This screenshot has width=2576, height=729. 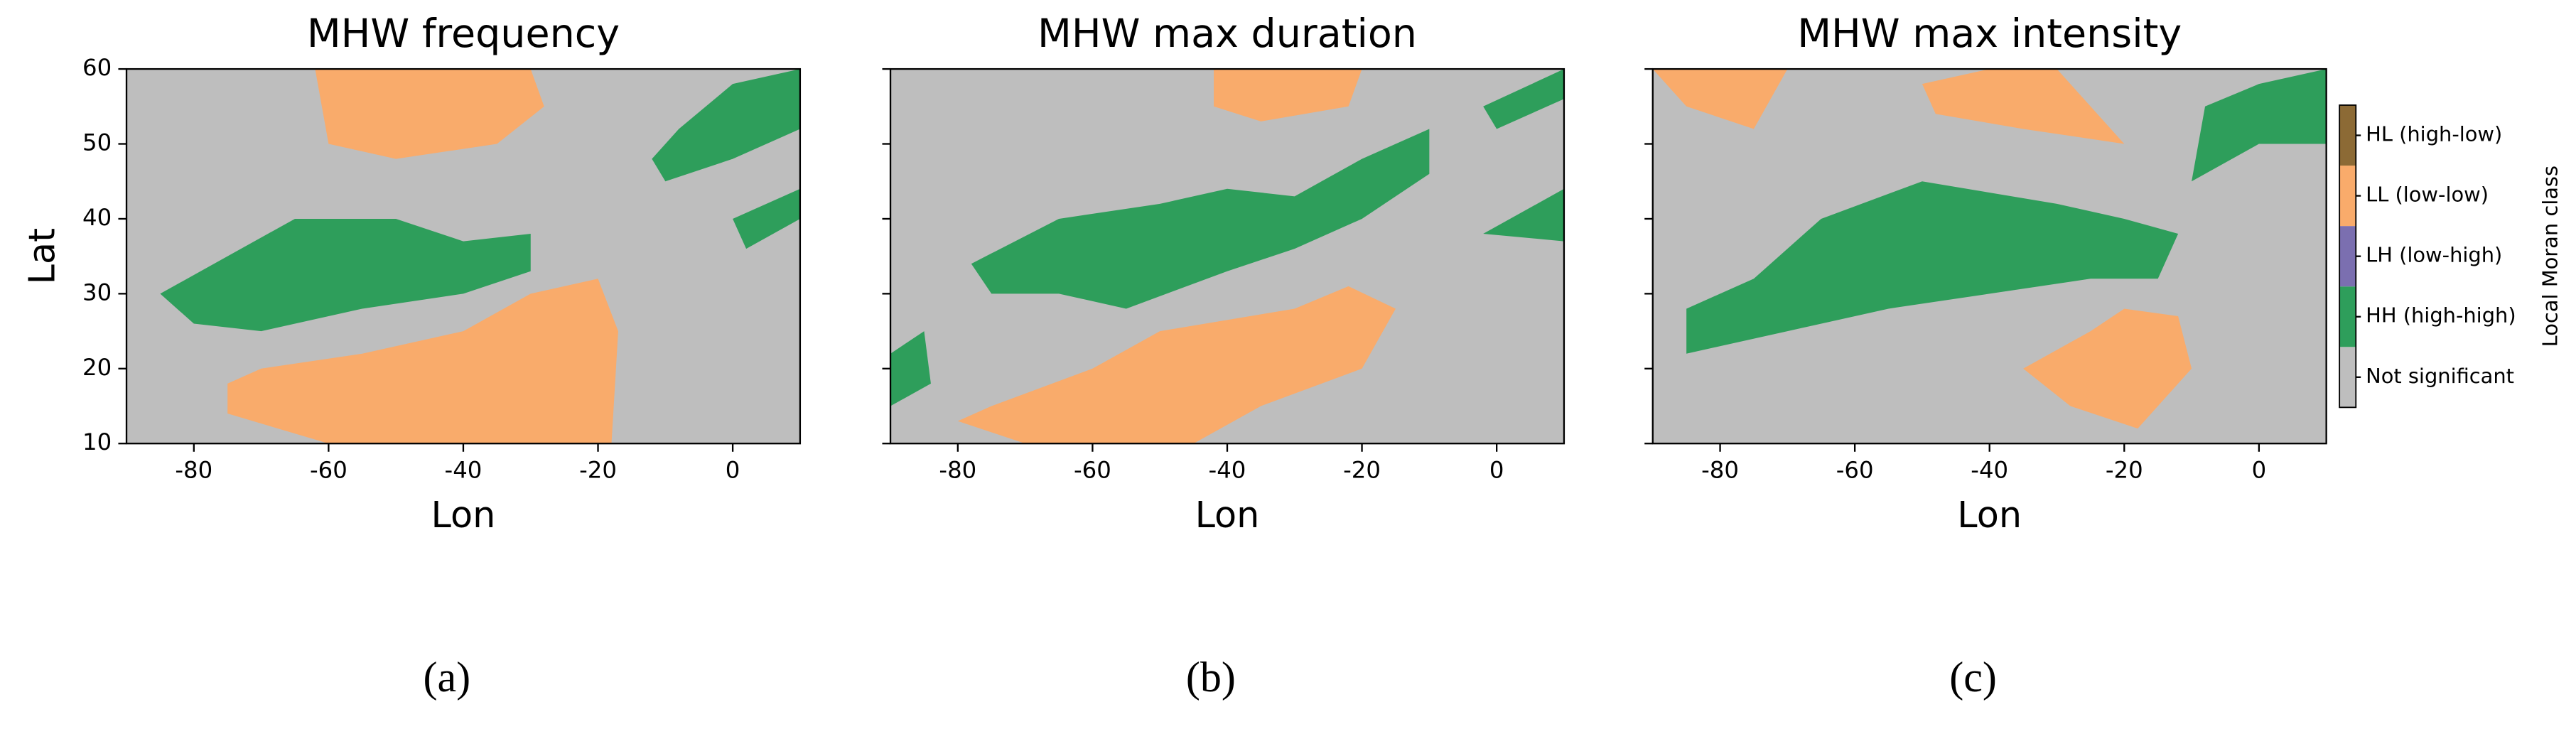 I want to click on y-tick-label: 40, so click(x=97, y=218).